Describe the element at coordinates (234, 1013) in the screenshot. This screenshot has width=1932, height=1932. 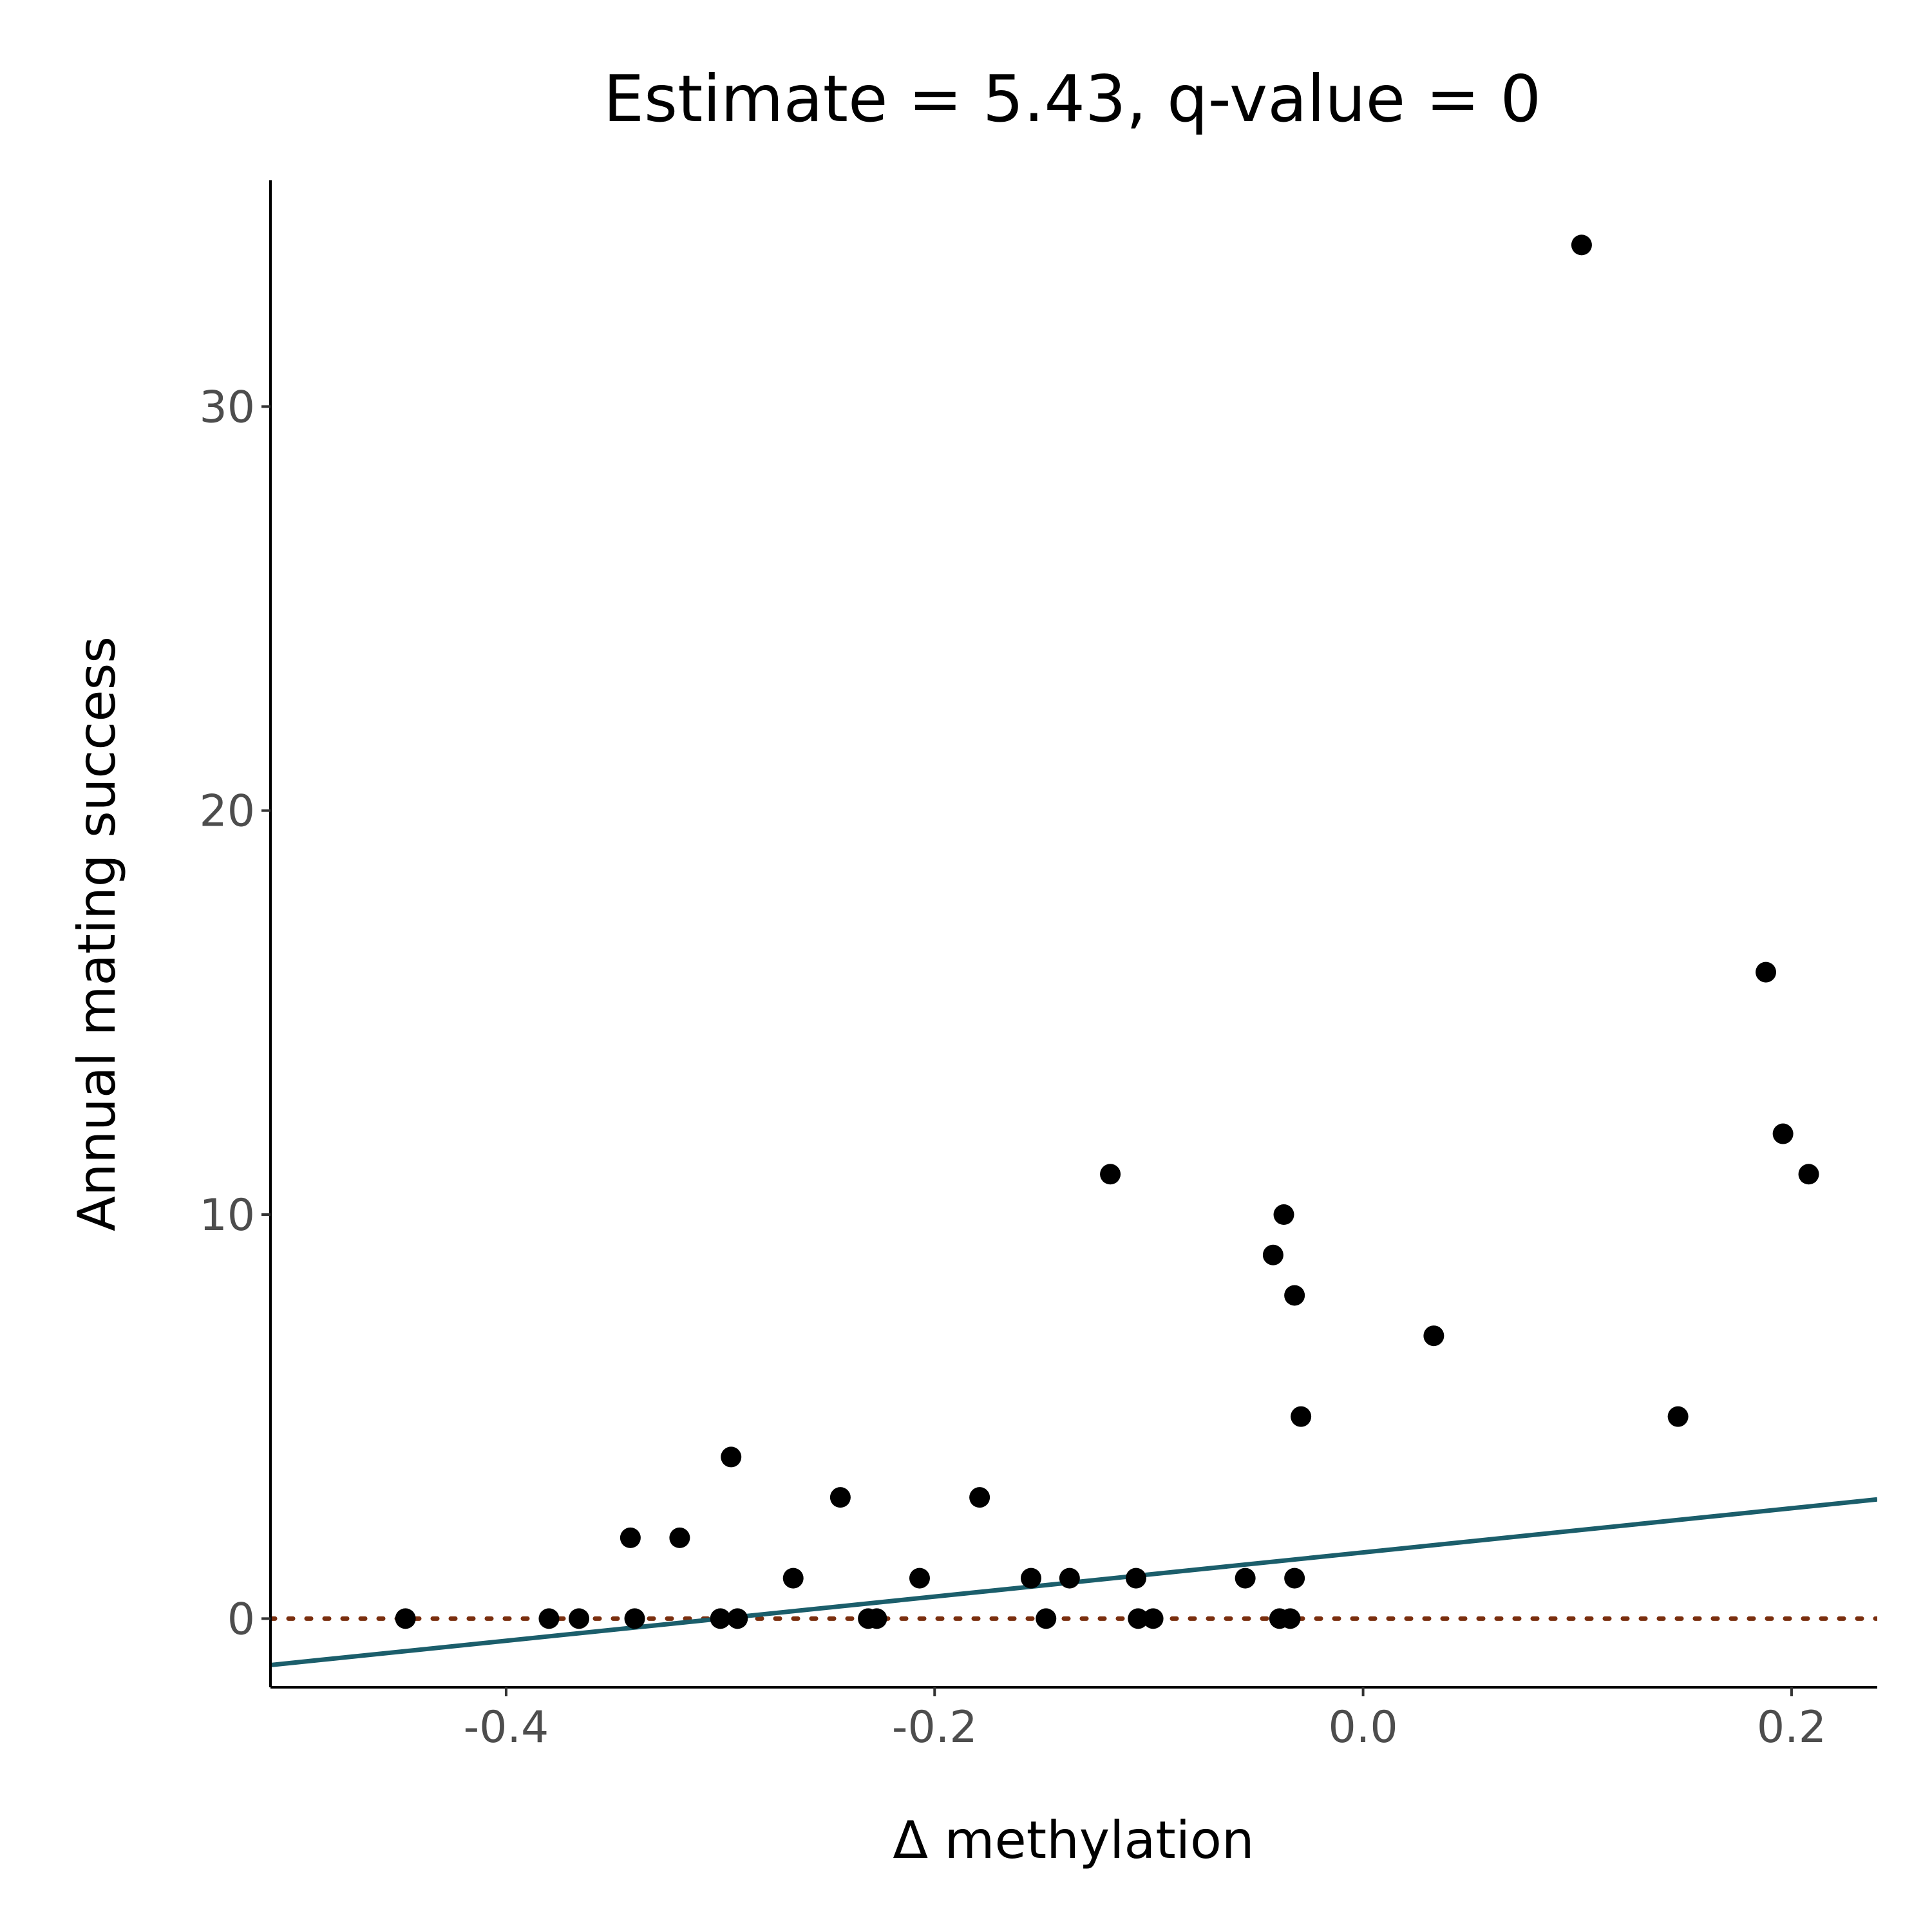
I see `y-axis-ticks: 0 10 20 30` at that location.